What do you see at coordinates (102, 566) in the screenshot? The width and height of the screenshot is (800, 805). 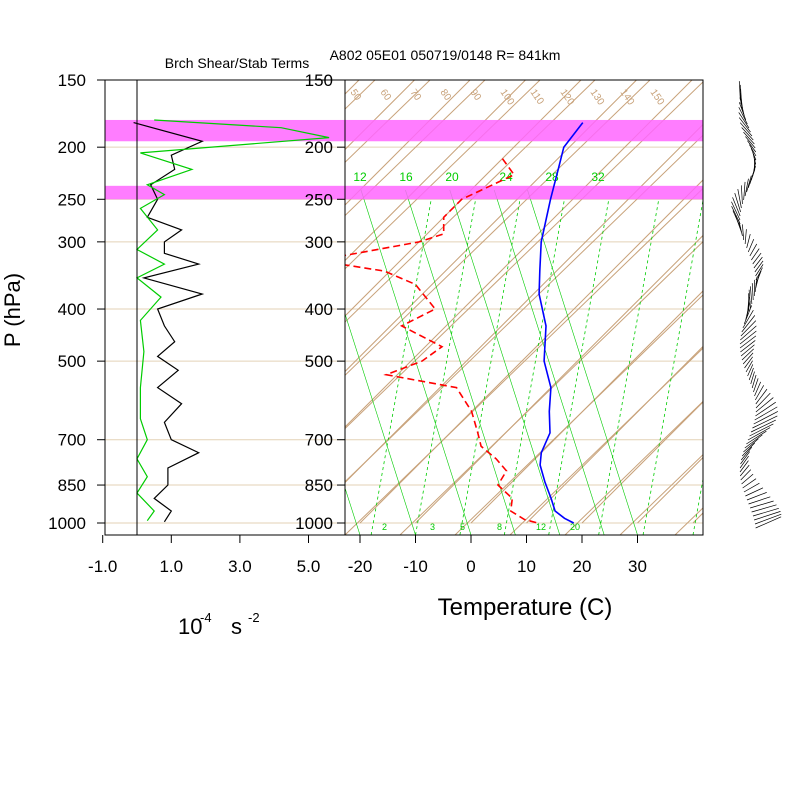 I see `left-x-tick-label: -1.0` at bounding box center [102, 566].